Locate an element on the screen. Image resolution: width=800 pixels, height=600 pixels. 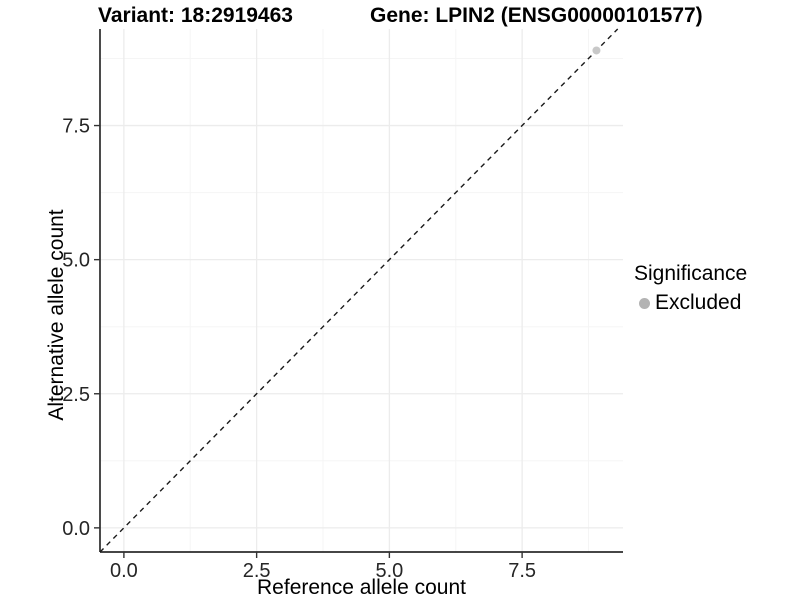
variant-title: Variant: 18:2919463 is located at coordinates (195, 15).